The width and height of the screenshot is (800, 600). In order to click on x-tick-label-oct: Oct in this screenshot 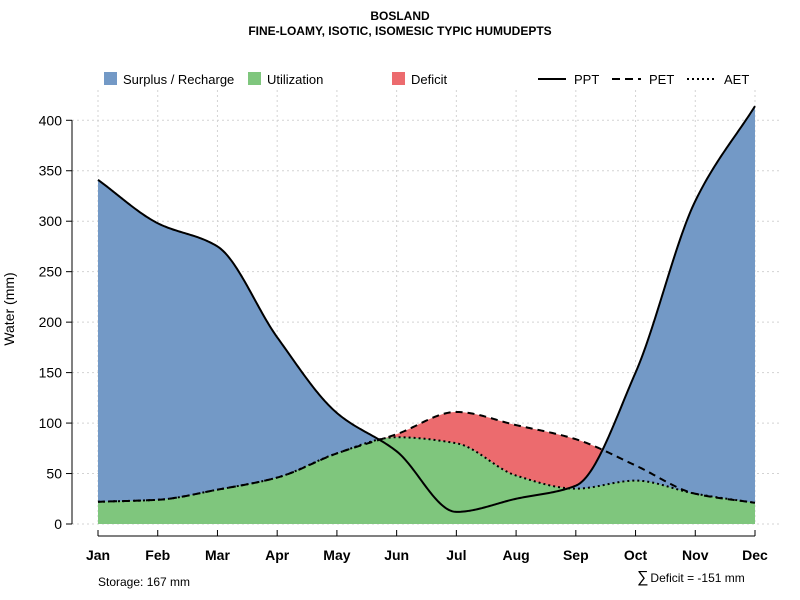, I will do `click(636, 555)`.